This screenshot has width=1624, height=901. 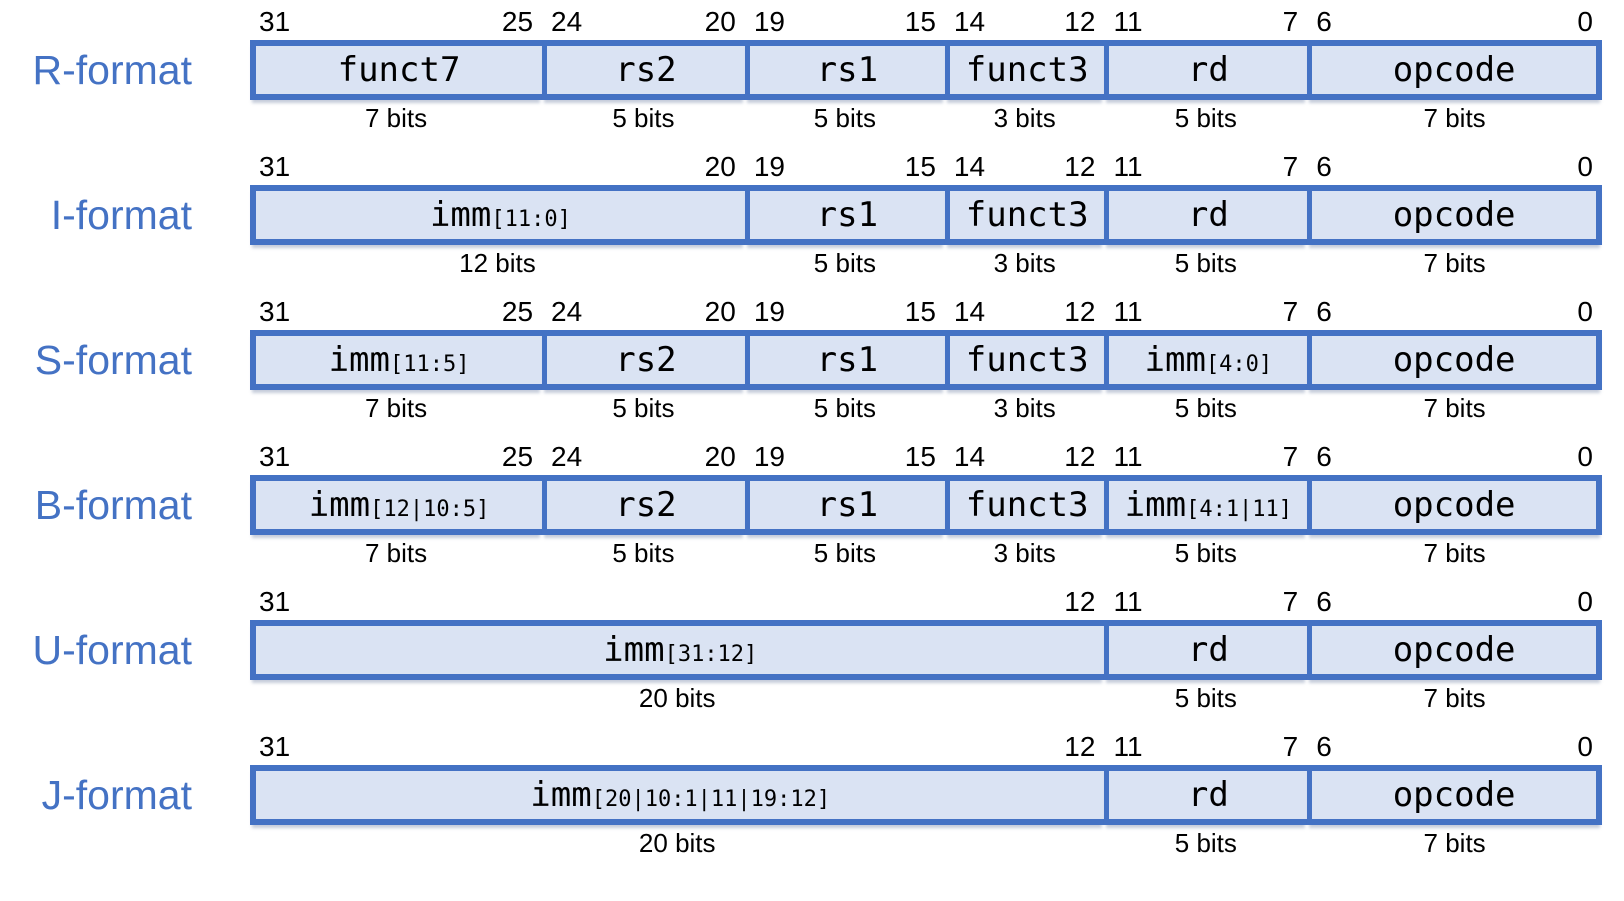 I want to click on field-sub: [11:5], so click(x=429, y=364).